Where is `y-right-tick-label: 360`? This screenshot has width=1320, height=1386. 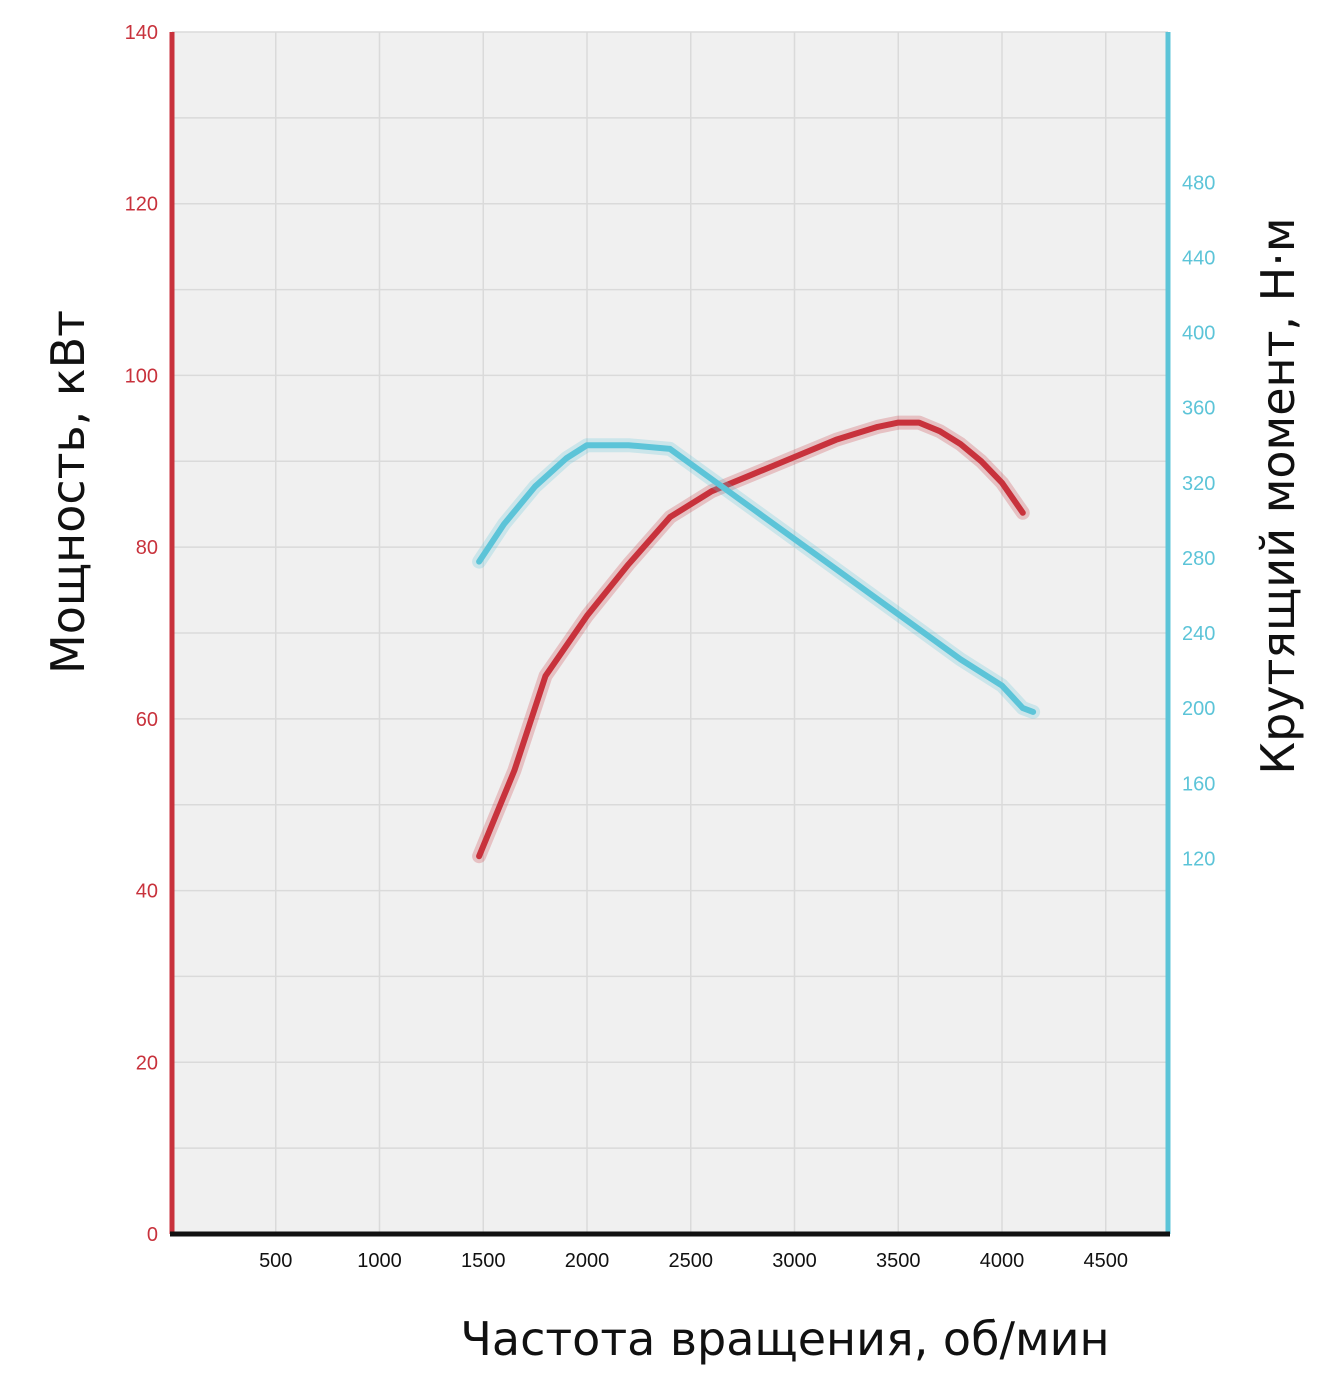
y-right-tick-label: 360 is located at coordinates (1198, 409).